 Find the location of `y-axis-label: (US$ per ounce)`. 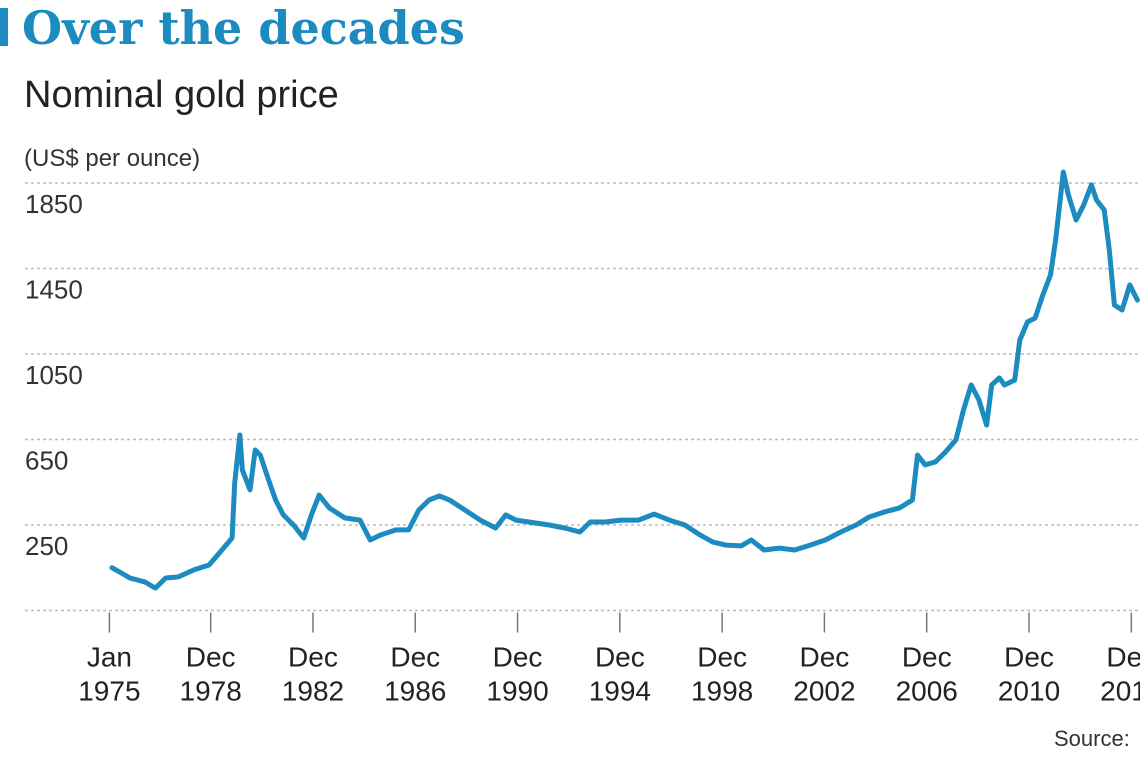

y-axis-label: (US$ per ounce) is located at coordinates (112, 158).